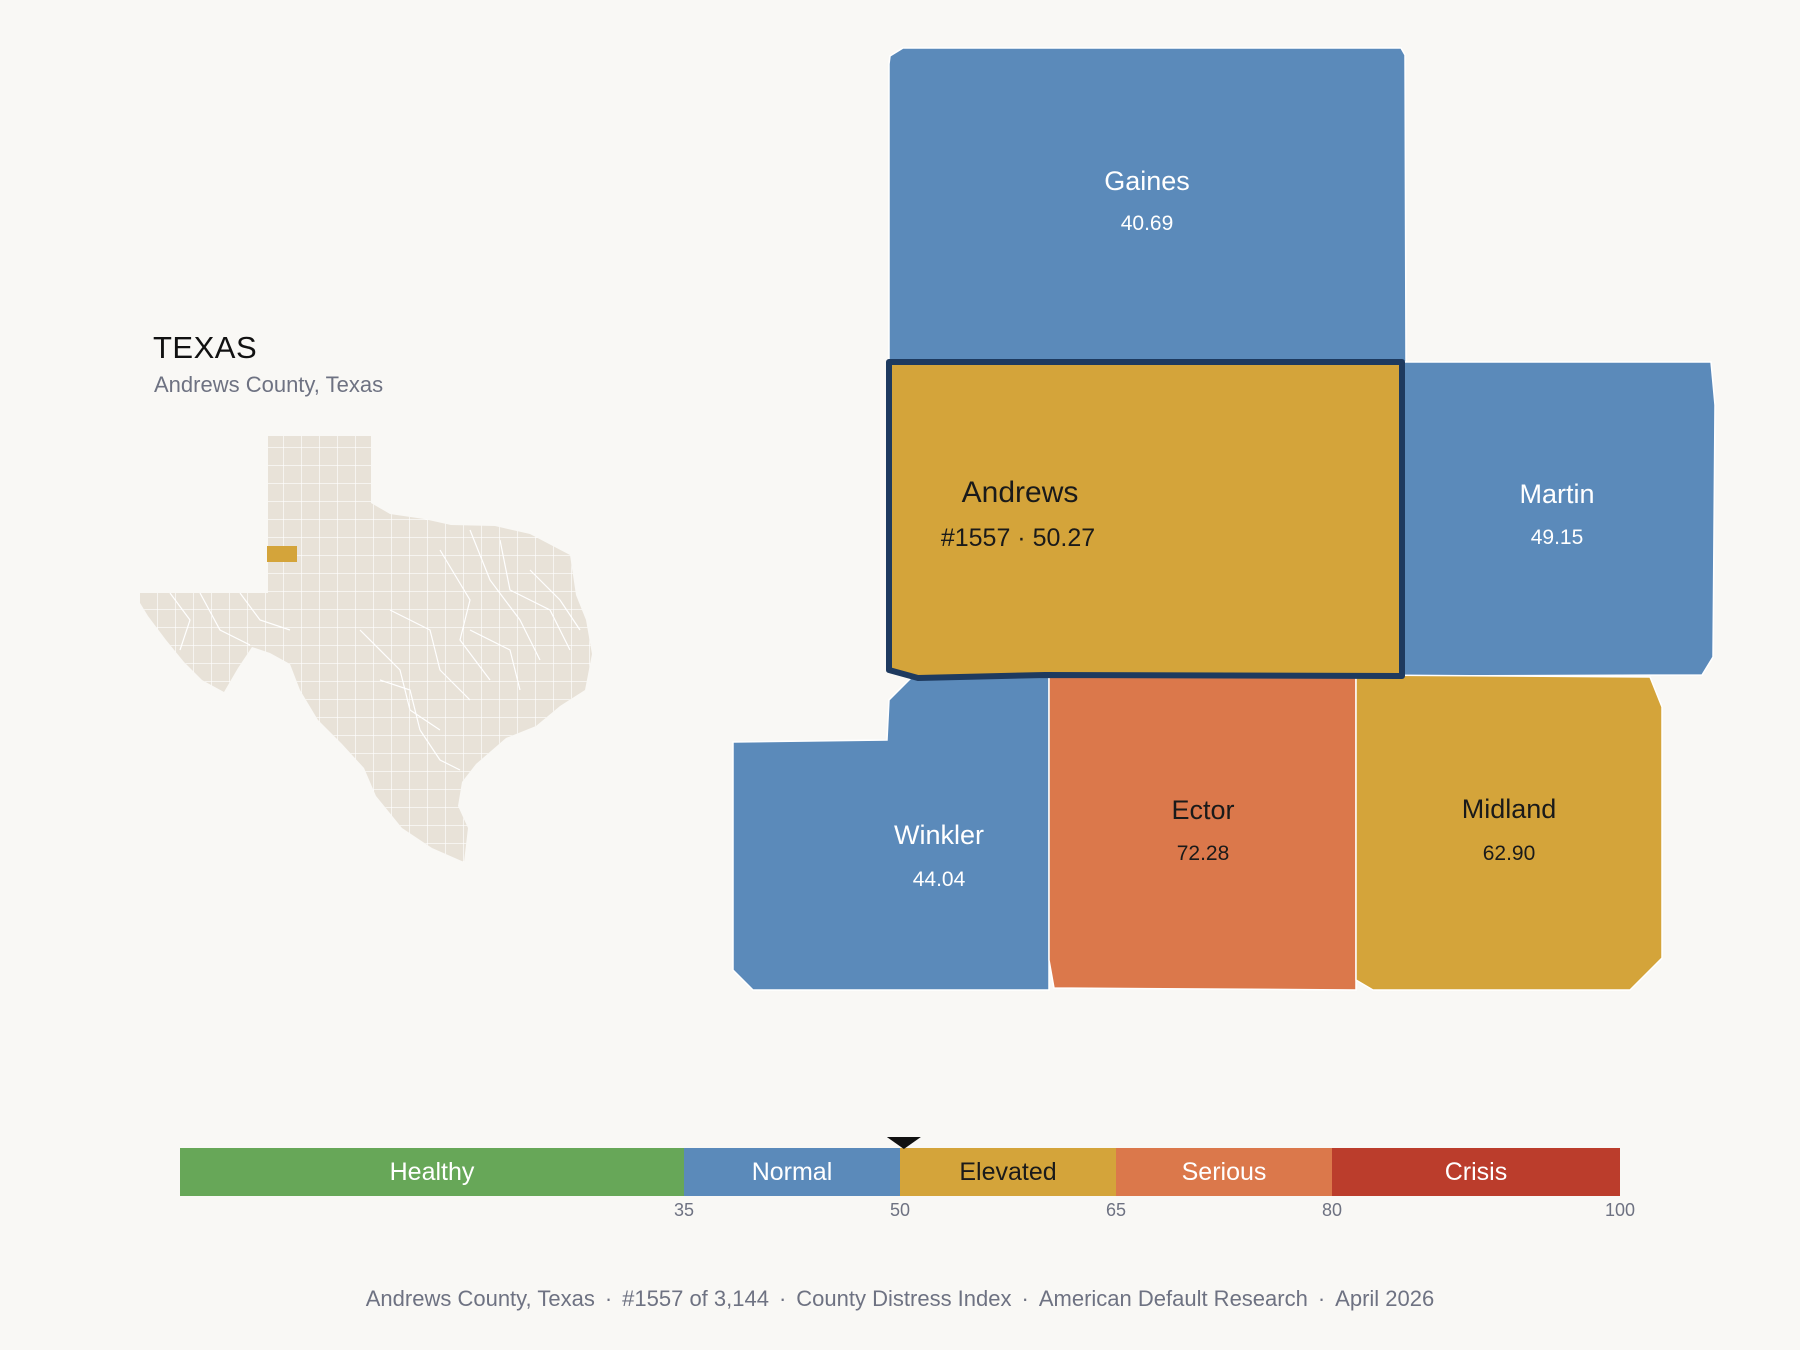 Image resolution: width=1800 pixels, height=1350 pixels. I want to click on county-label-martin: Martin, so click(1556, 494).